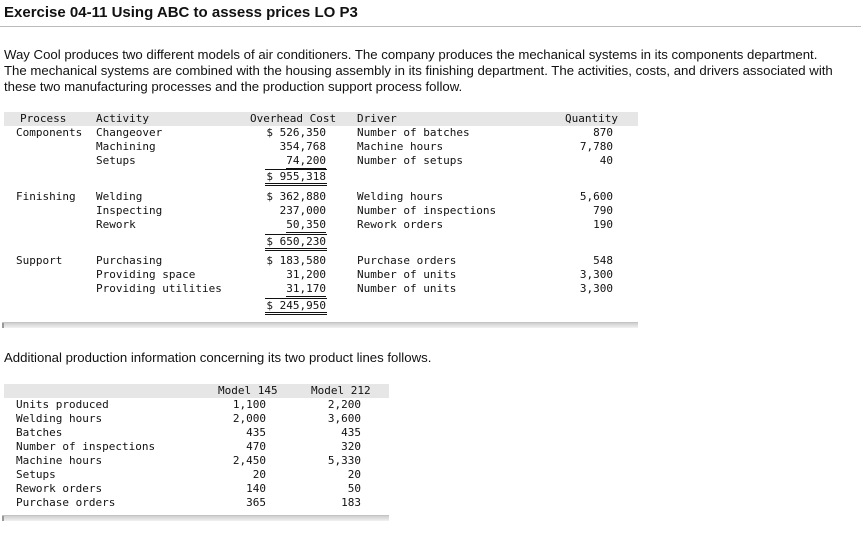 Image resolution: width=861 pixels, height=538 pixels. I want to click on process-label: Support, so click(39, 260).